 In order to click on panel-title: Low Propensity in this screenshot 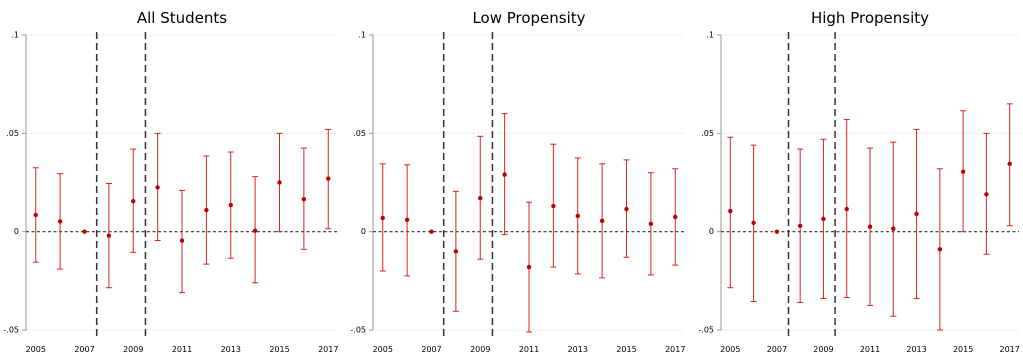, I will do `click(528, 18)`.